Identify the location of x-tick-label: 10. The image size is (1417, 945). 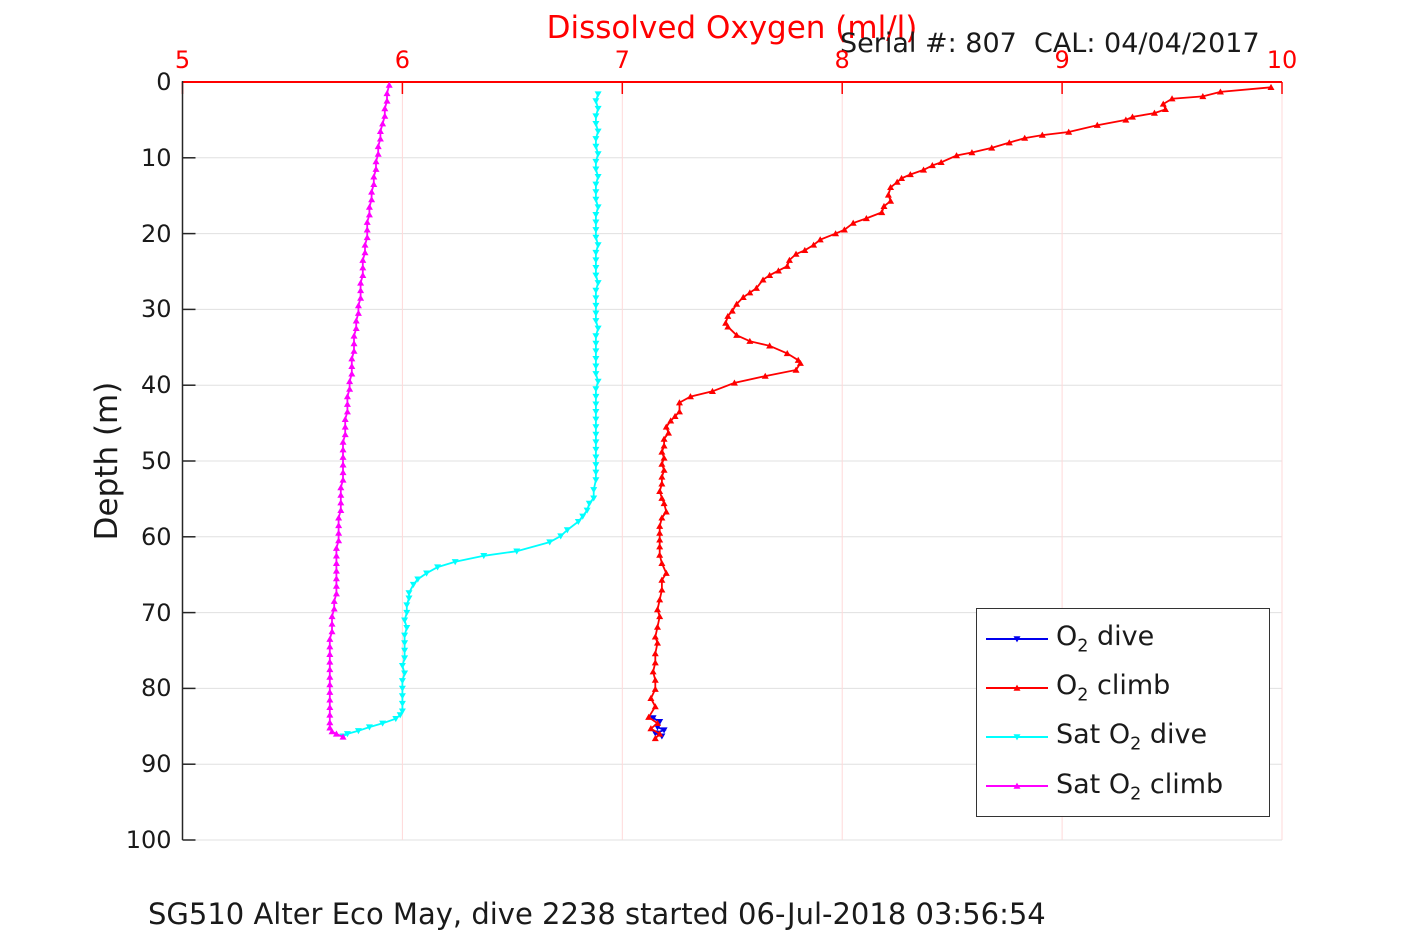
(1282, 60).